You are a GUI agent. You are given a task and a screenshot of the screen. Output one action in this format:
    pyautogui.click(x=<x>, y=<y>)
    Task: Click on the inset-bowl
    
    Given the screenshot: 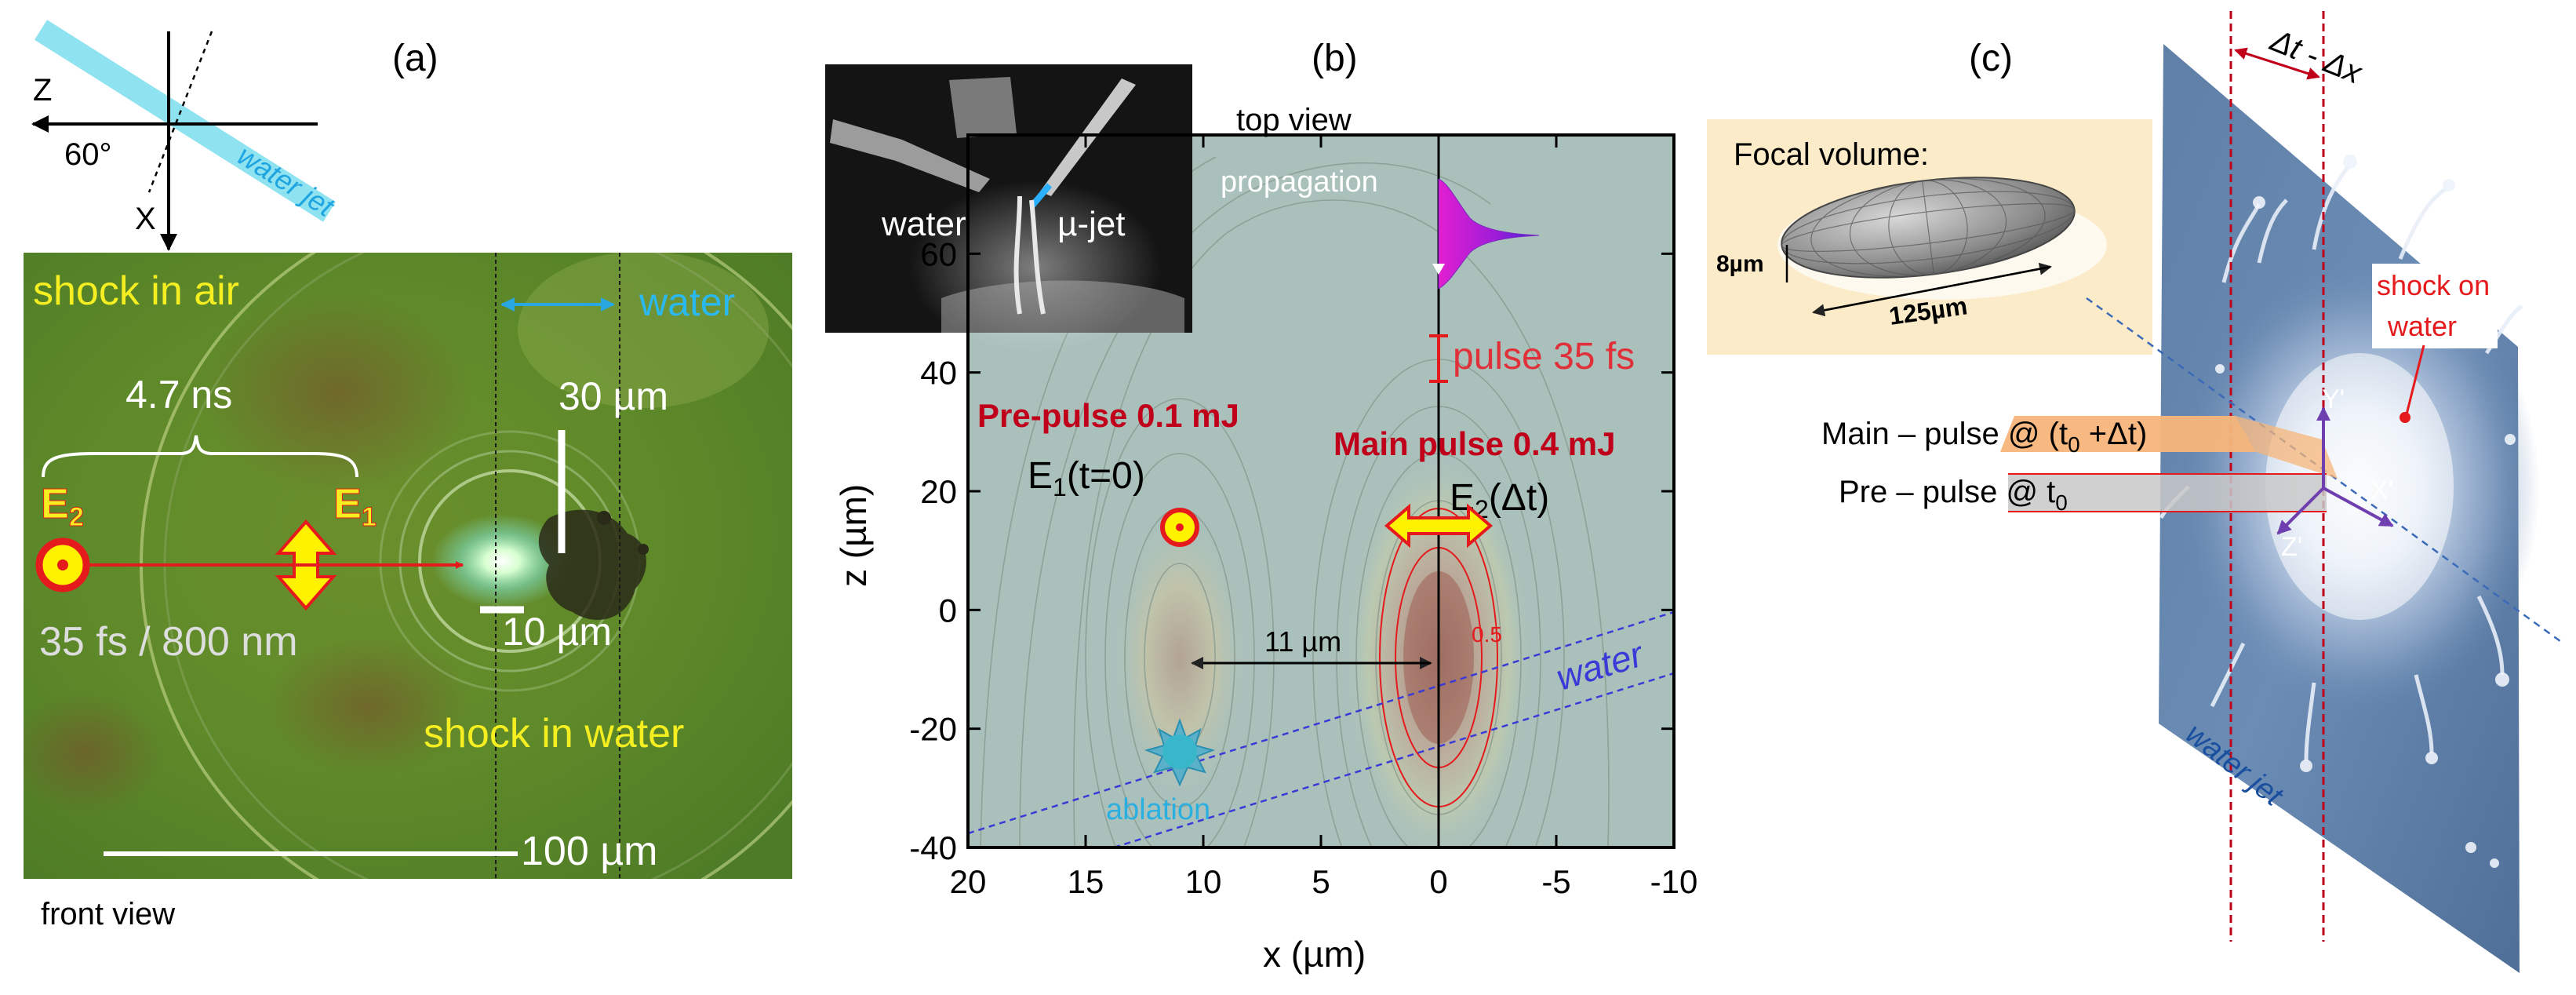 What is the action you would take?
    pyautogui.click(x=1062, y=306)
    